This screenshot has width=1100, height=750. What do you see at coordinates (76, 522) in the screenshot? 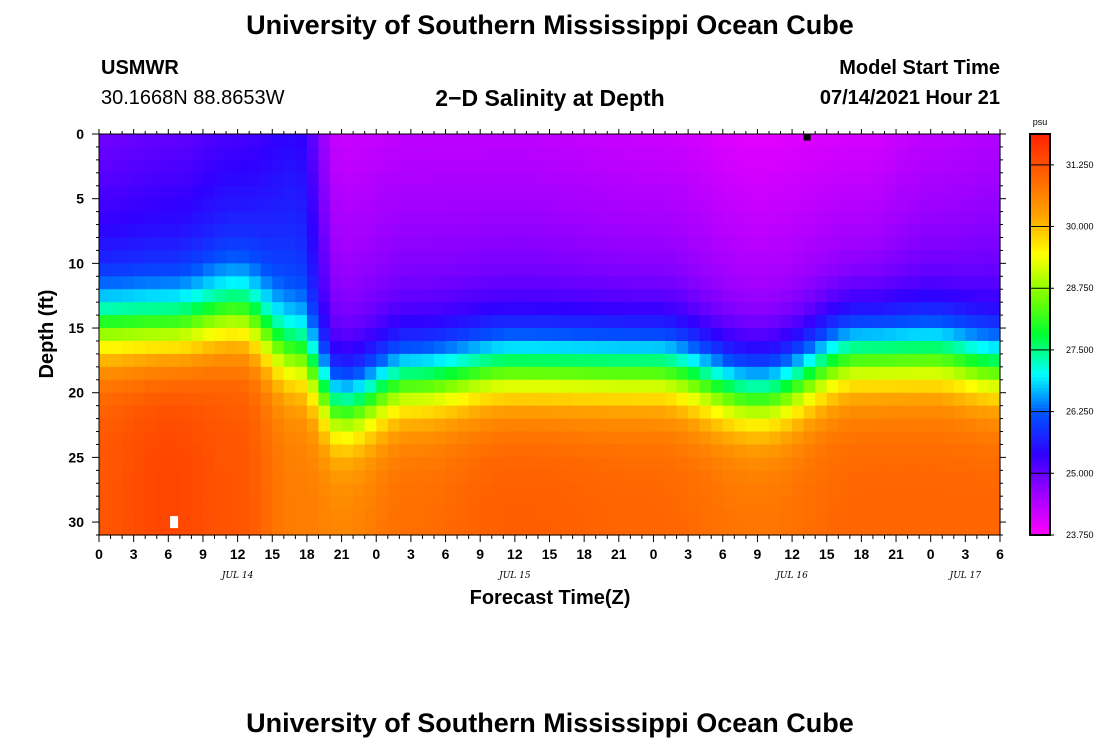
I see `y-tick-label: 30` at bounding box center [76, 522].